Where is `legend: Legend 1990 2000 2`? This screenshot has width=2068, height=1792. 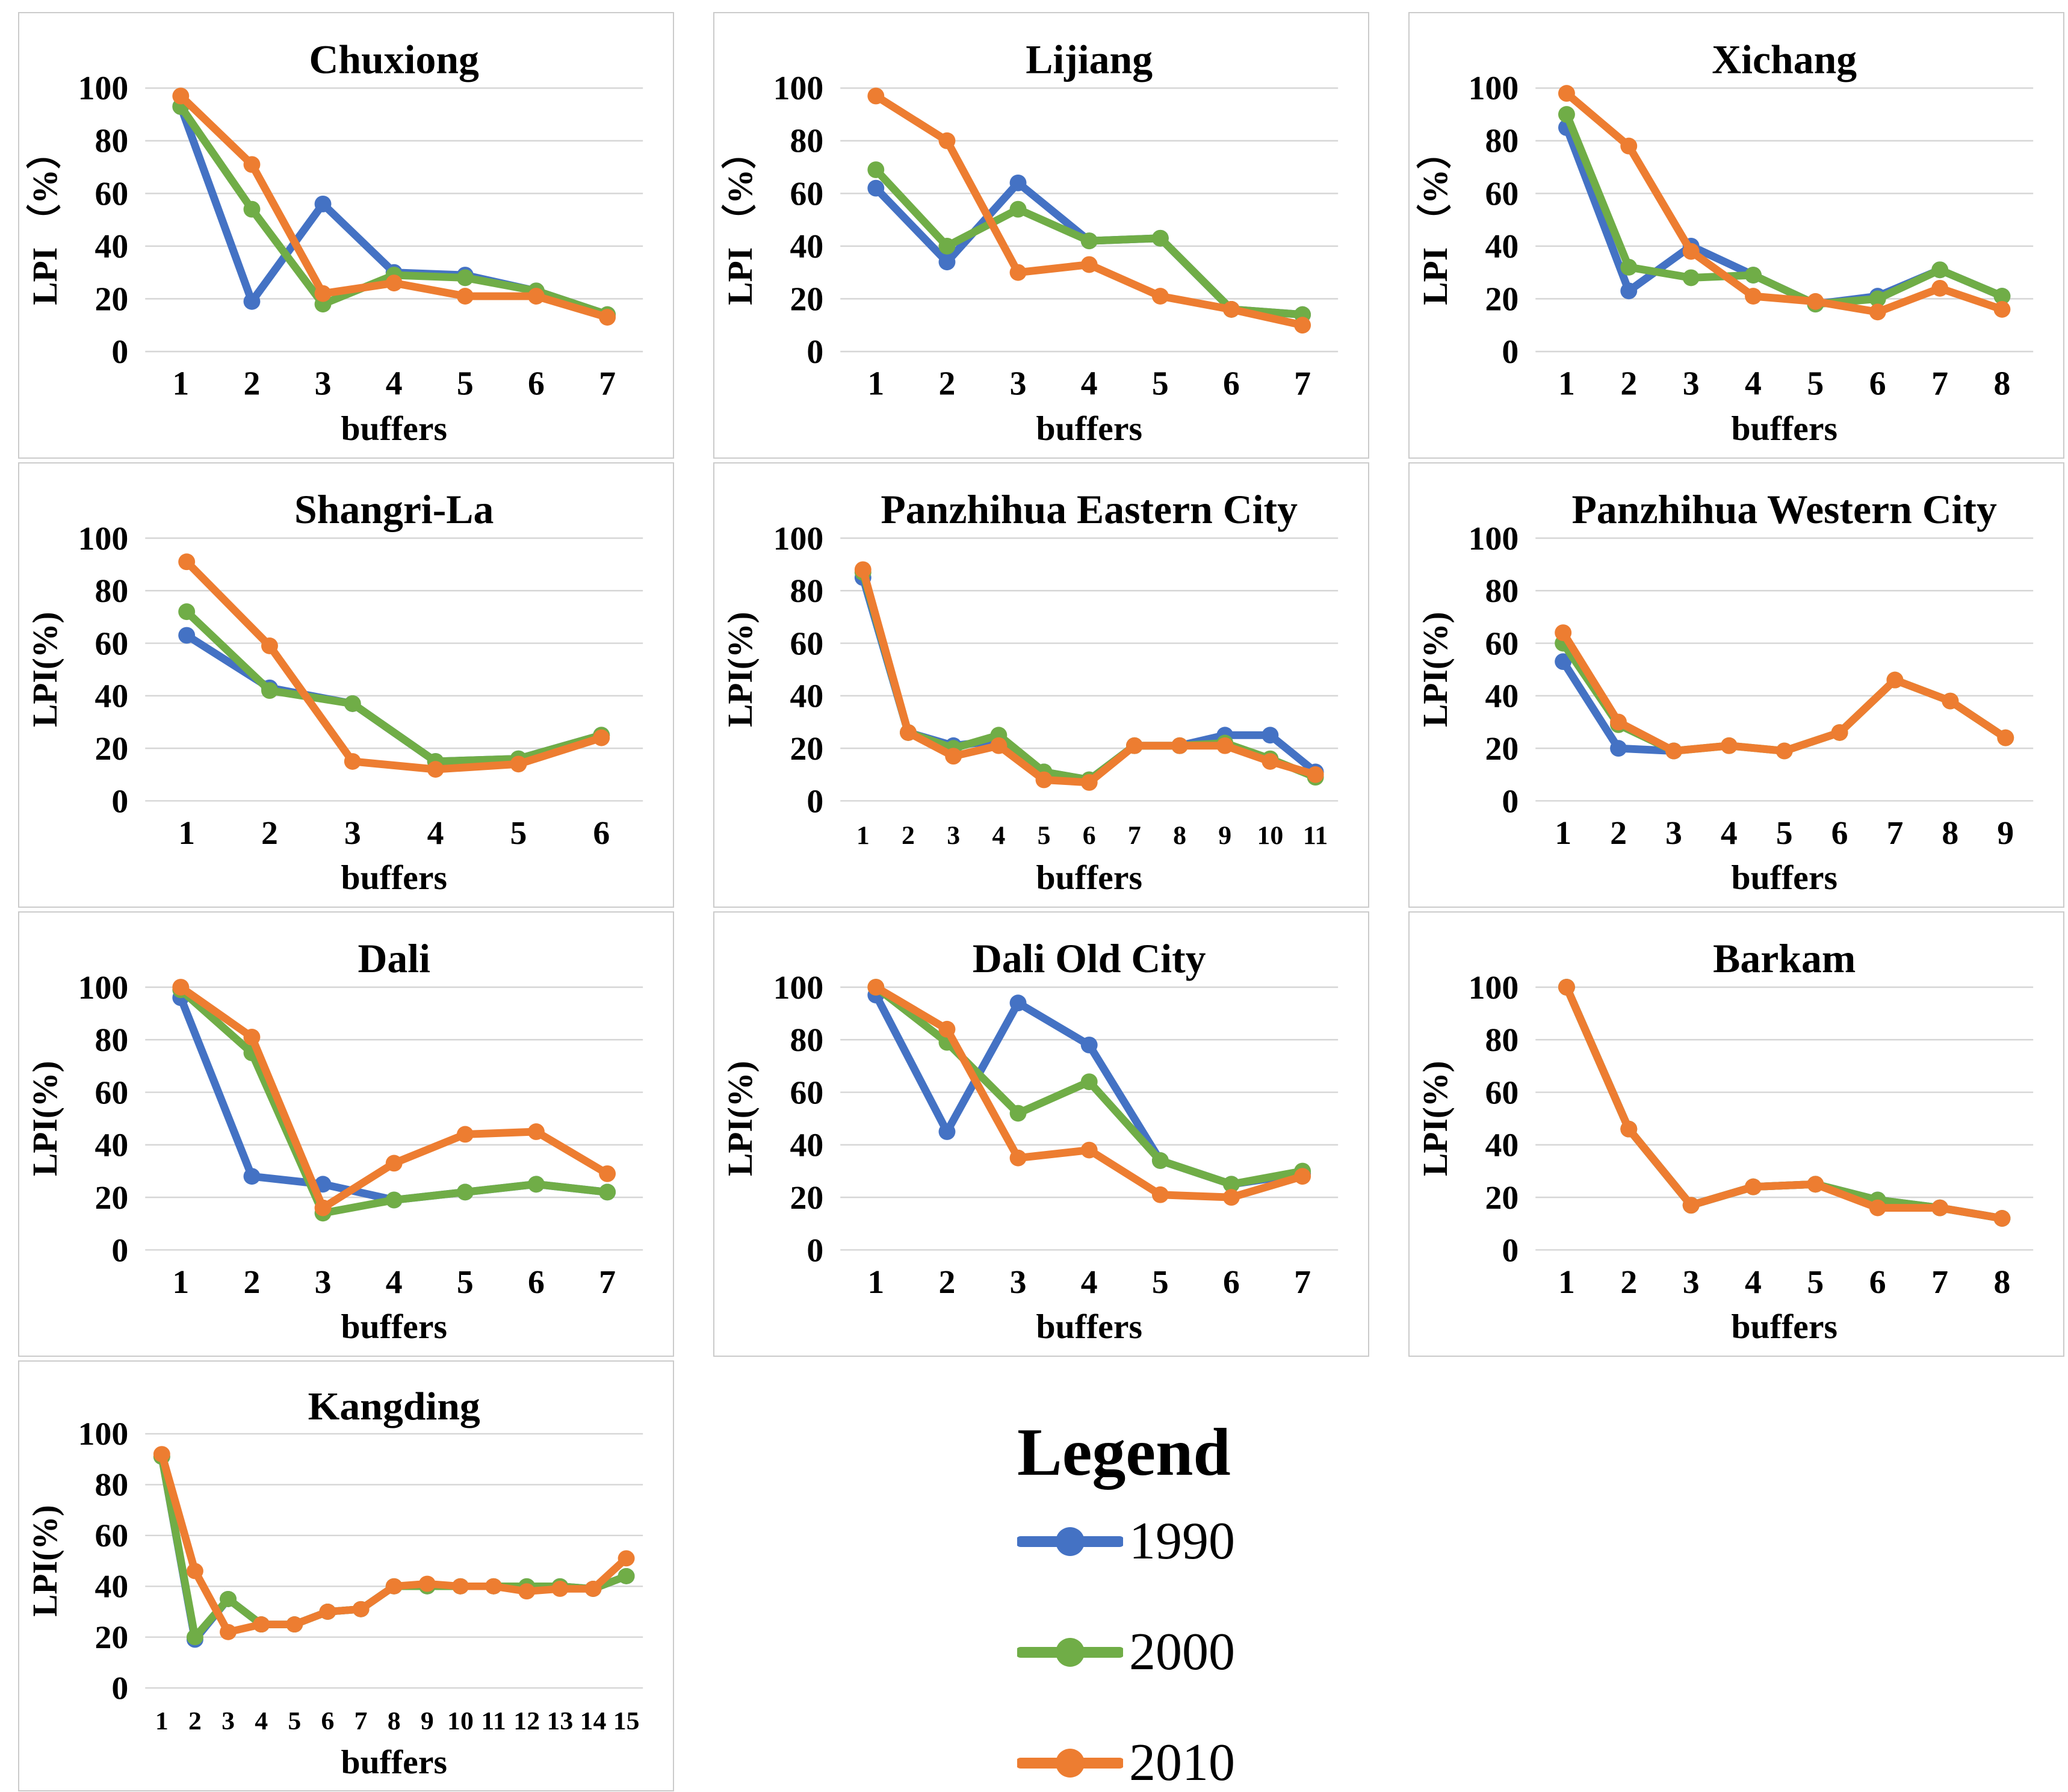 legend: Legend 1990 2000 2 is located at coordinates (1041, 1575).